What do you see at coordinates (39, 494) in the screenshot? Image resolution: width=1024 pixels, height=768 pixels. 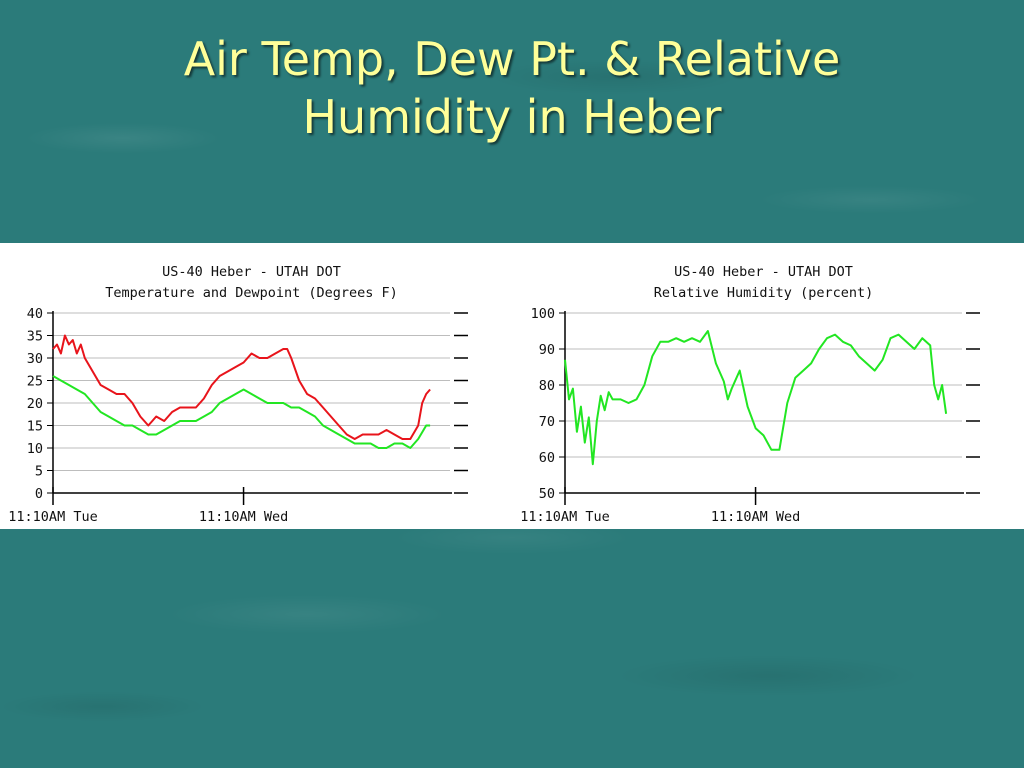 I see `y-tick-label: 0` at bounding box center [39, 494].